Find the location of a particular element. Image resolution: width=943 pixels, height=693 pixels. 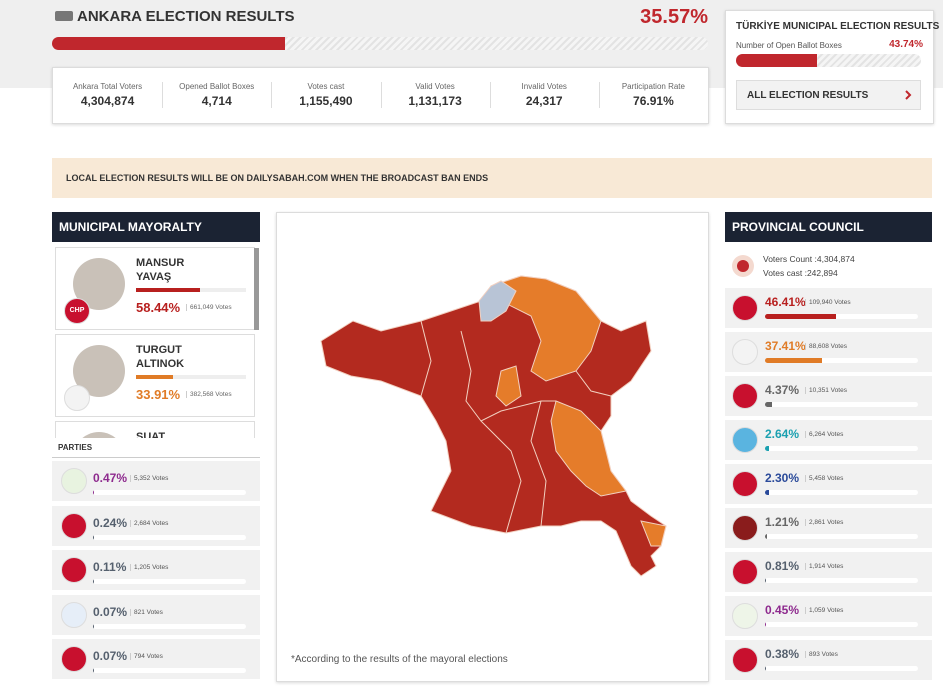

party-votes: 10,351 Votes is located at coordinates (826, 390).